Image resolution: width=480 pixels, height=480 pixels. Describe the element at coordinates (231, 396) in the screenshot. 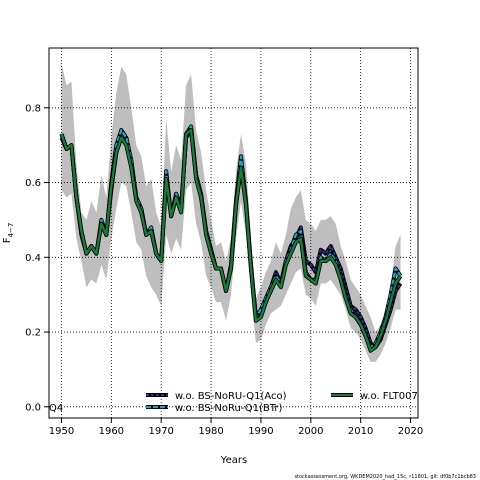

I see `legend-label-aco: w.o. BS-NoRU-Q1(Aco)` at that location.